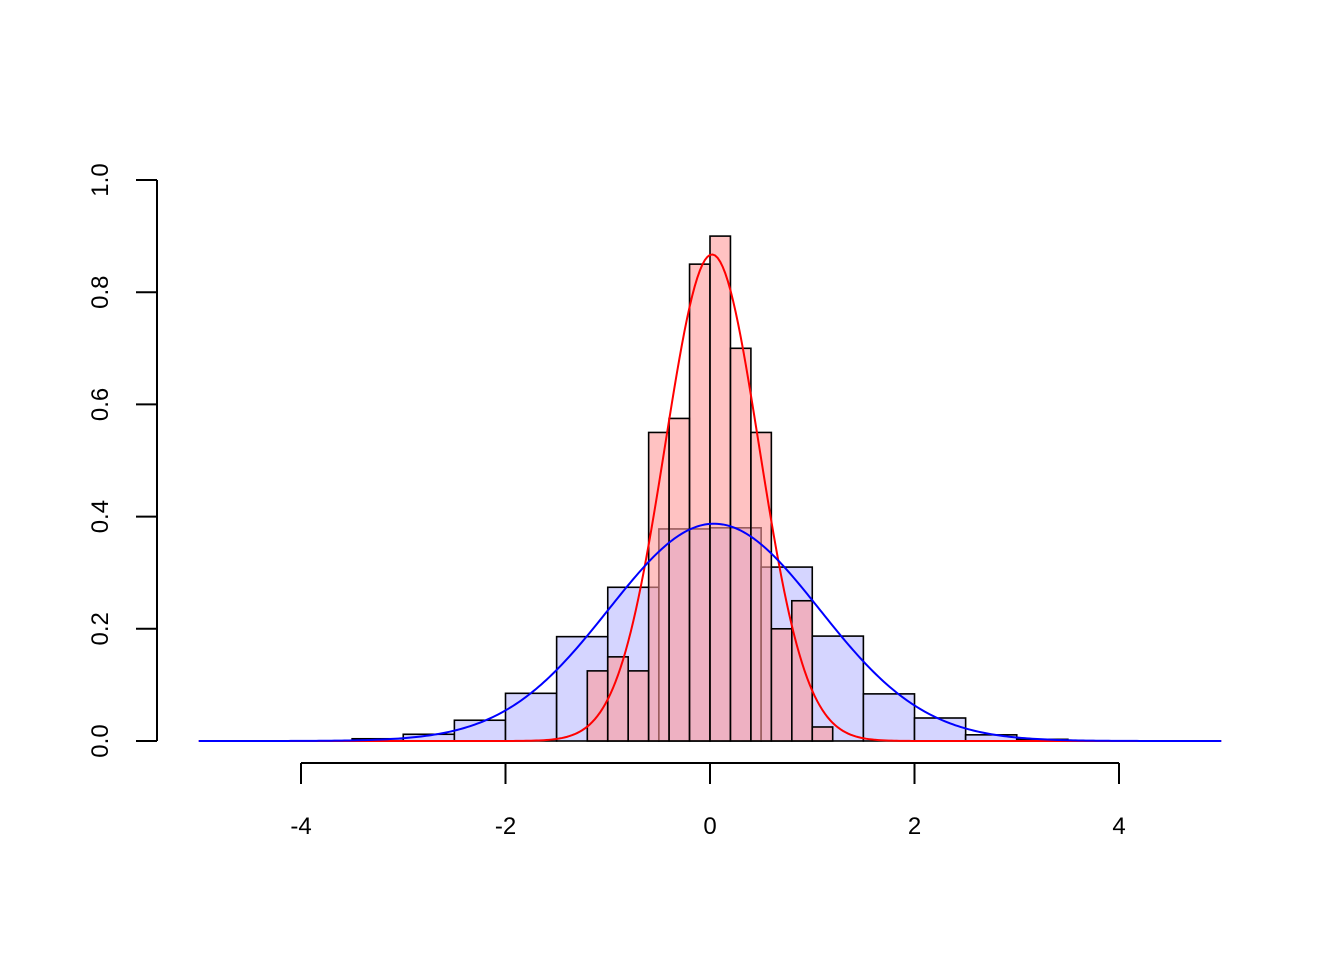 The width and height of the screenshot is (1344, 960). Describe the element at coordinates (505, 826) in the screenshot. I see `x-tick-label-1: -2` at that location.